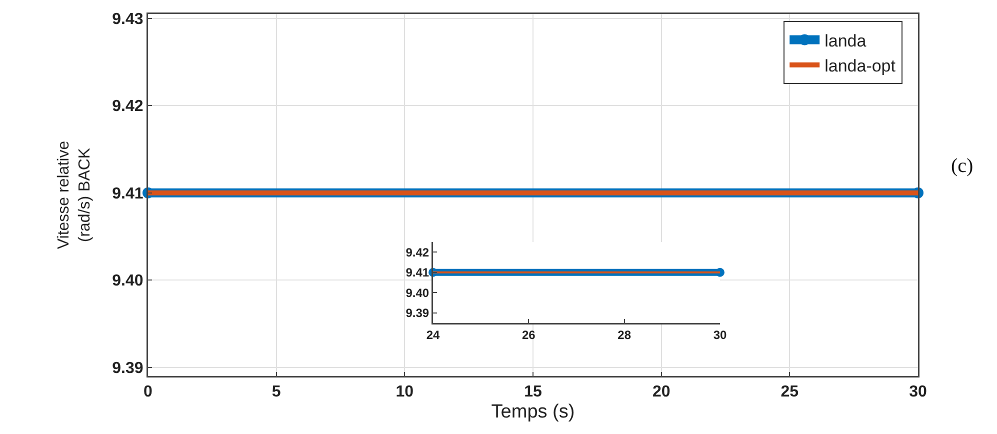  Describe the element at coordinates (405, 392) in the screenshot. I see `x-tick-label: 10` at that location.